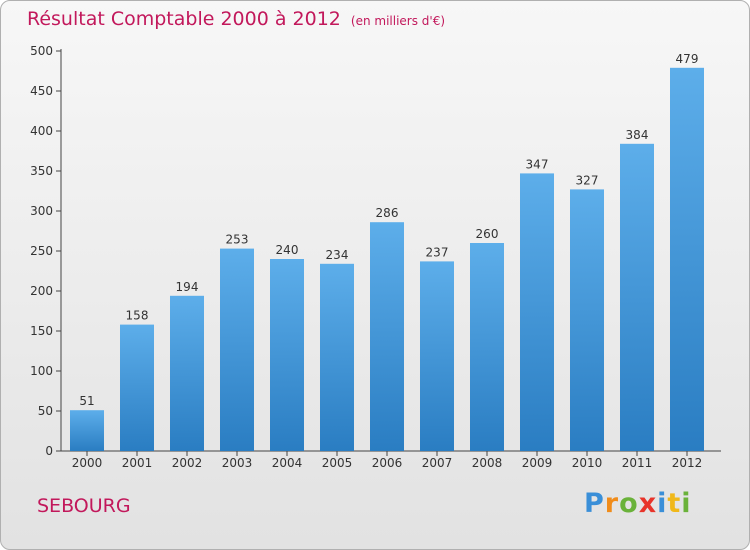 This screenshot has width=750, height=550. What do you see at coordinates (648, 503) in the screenshot?
I see `logo-letter: x` at bounding box center [648, 503].